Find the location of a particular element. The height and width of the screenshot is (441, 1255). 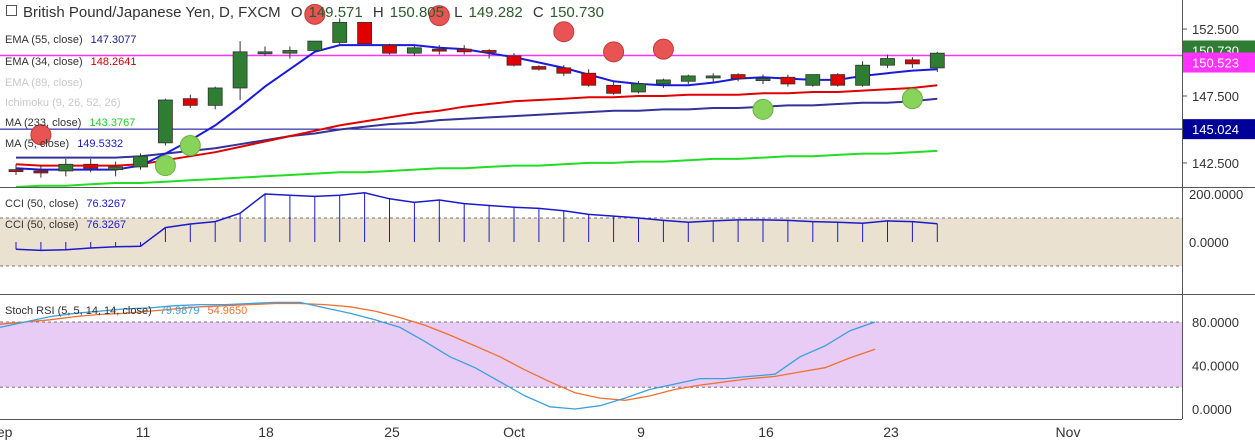

ema34-line is located at coordinates (476, 125).